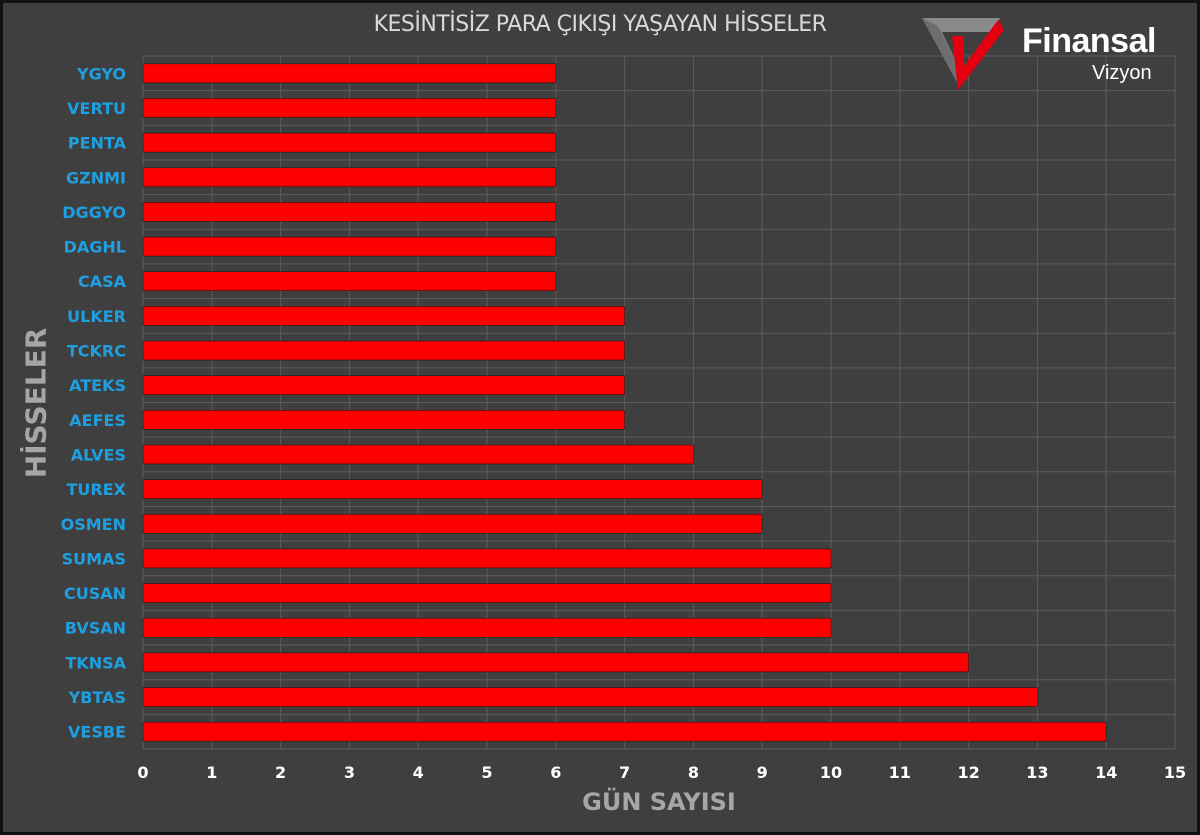 Image resolution: width=1200 pixels, height=835 pixels. I want to click on category-label: TKNSA, so click(95, 662).